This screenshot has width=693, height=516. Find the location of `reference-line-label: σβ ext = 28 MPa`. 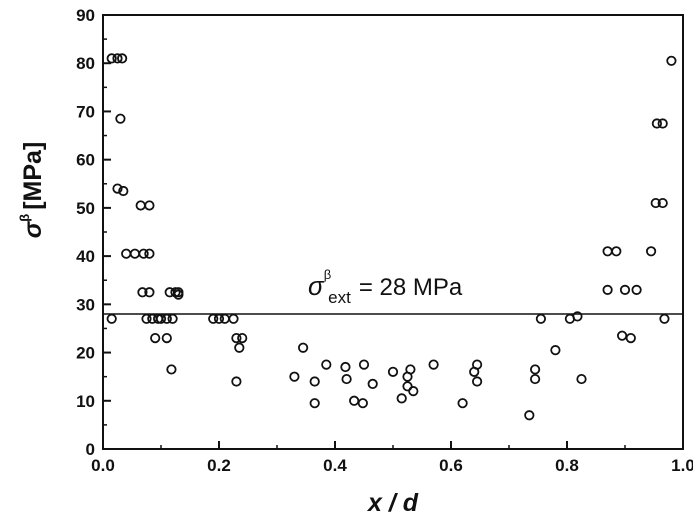

reference-line-label: σβ ext = 28 MPa is located at coordinates (385, 287).